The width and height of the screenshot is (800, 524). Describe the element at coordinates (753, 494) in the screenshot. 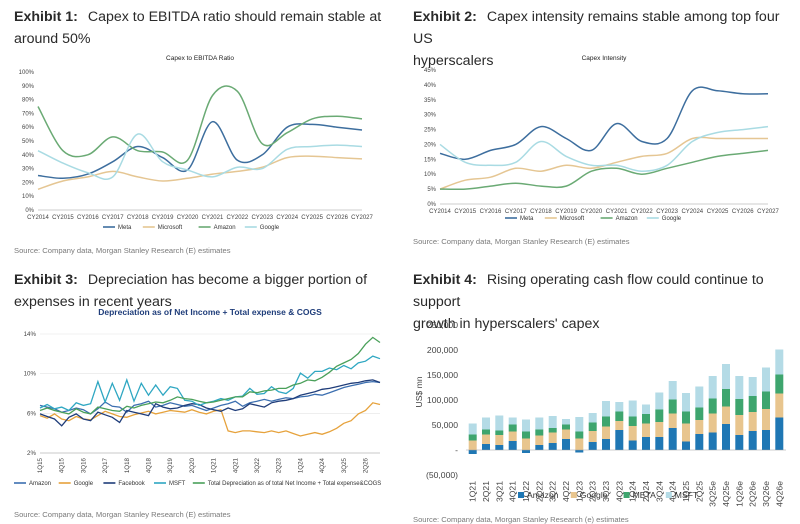

I see `chart-4-x-tick: 2Q26e` at that location.